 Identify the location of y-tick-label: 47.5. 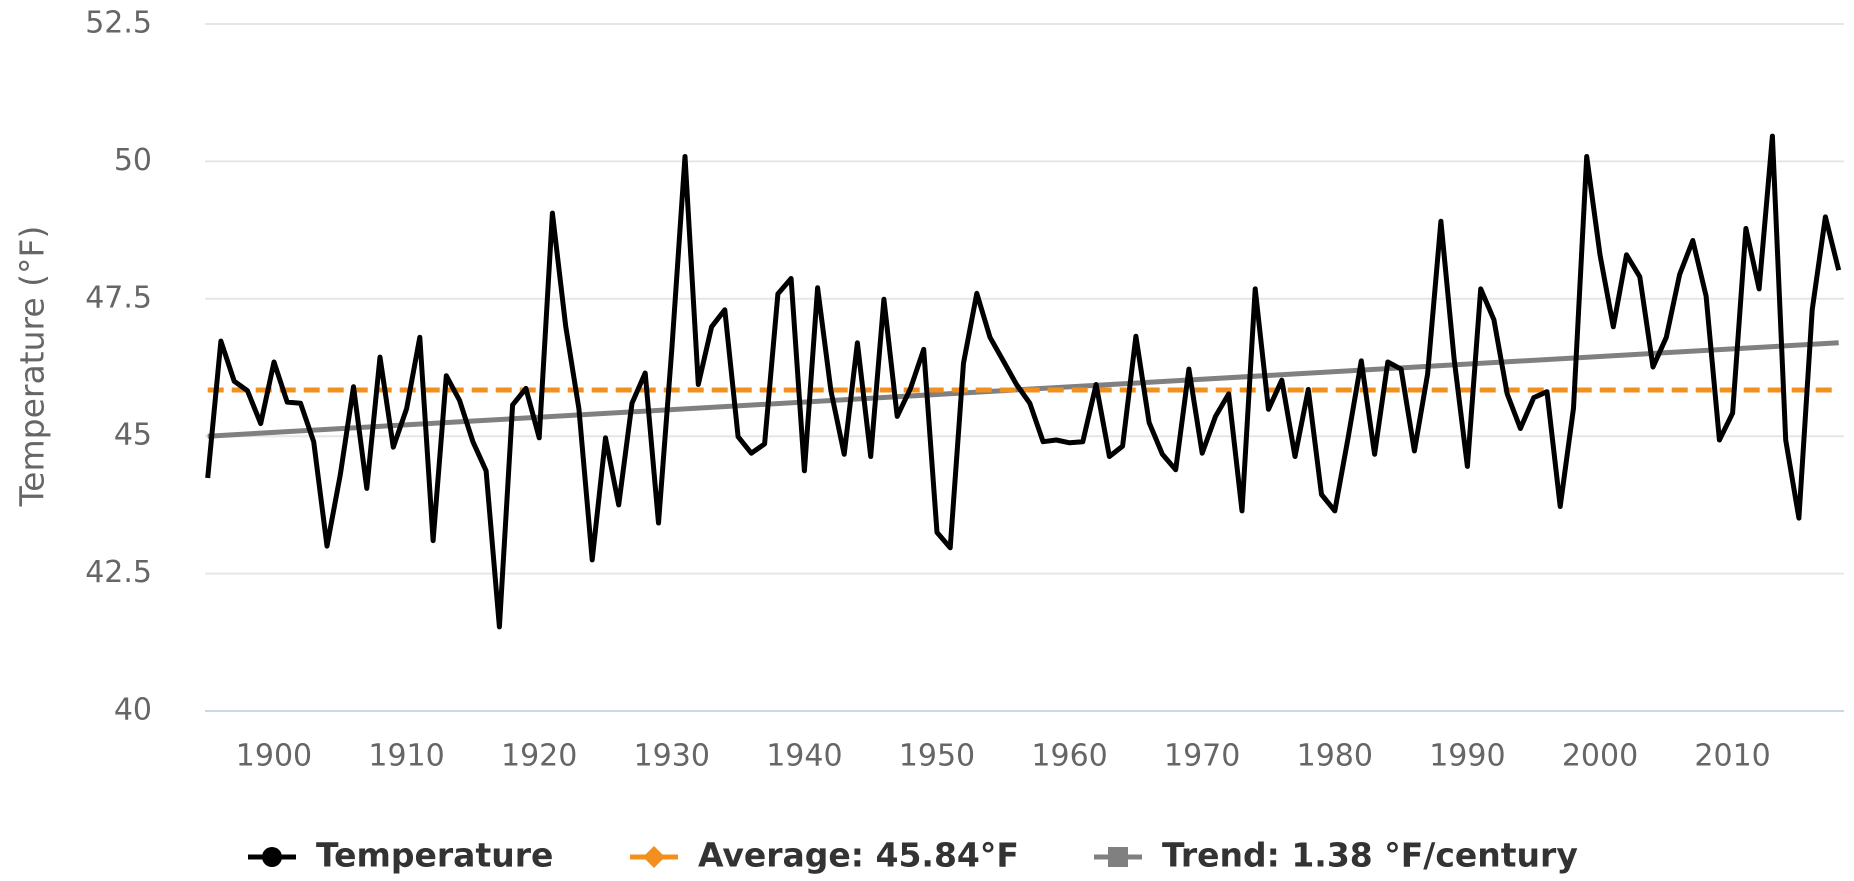
(118, 297).